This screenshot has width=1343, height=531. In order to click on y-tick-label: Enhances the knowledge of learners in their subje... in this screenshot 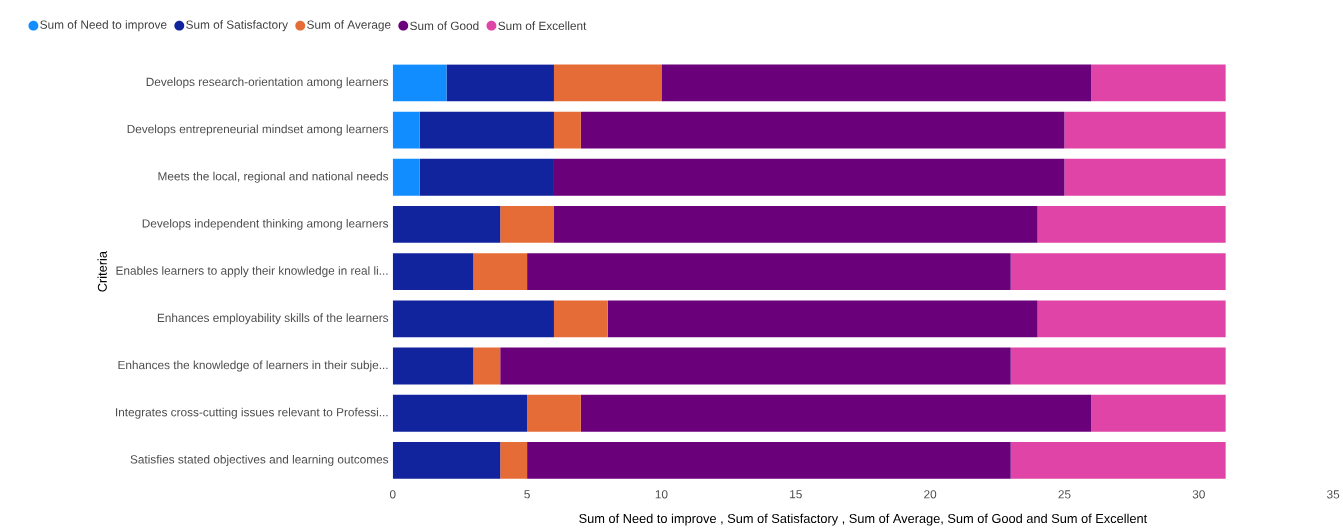, I will do `click(253, 366)`.